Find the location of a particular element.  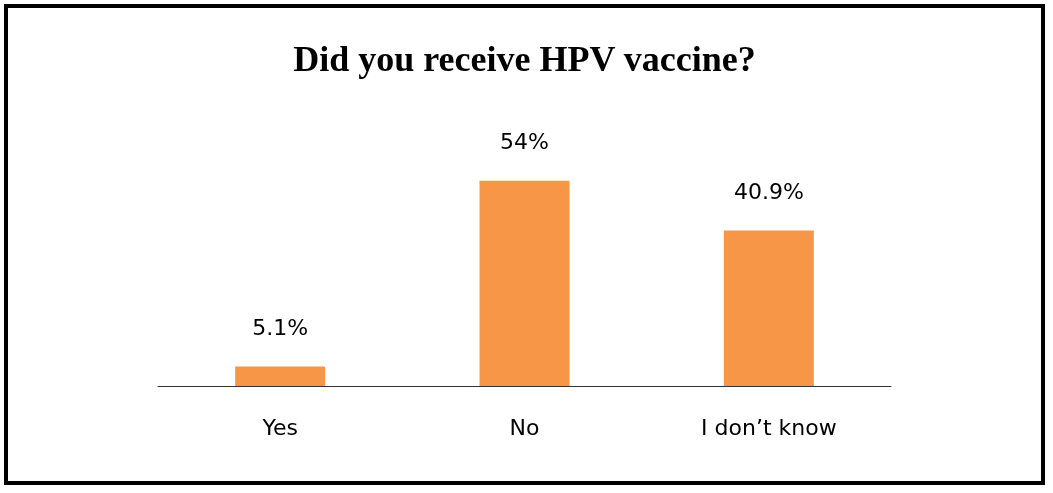

x-tick-label: Yes is located at coordinates (279, 427).